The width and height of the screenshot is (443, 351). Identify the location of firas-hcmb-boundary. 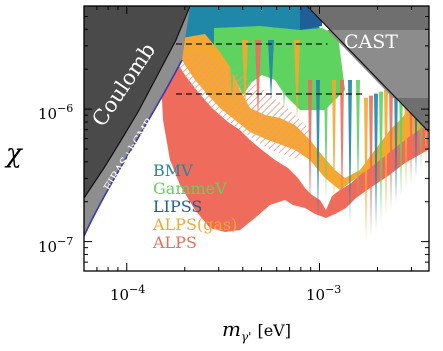
(133, 148).